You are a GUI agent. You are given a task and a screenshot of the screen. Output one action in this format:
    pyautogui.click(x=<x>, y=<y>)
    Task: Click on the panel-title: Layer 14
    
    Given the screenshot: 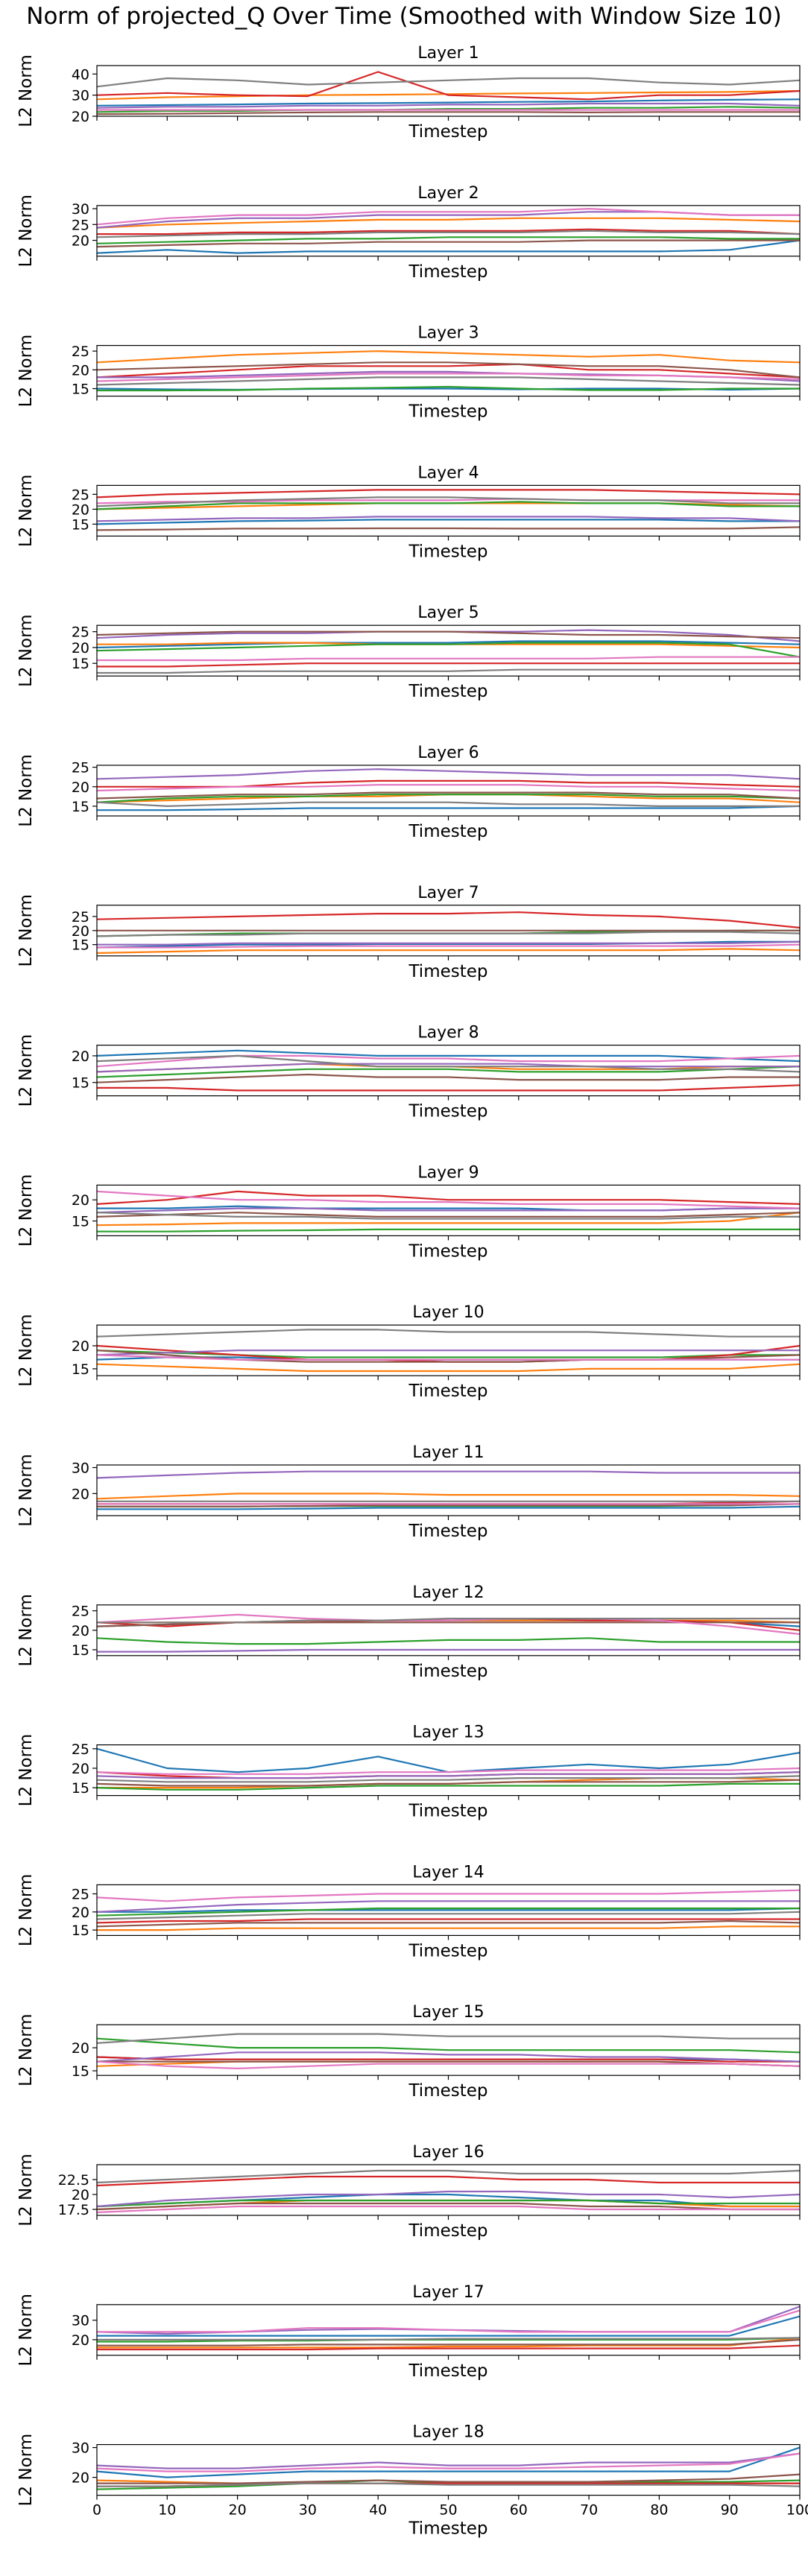 What is the action you would take?
    pyautogui.click(x=448, y=1872)
    